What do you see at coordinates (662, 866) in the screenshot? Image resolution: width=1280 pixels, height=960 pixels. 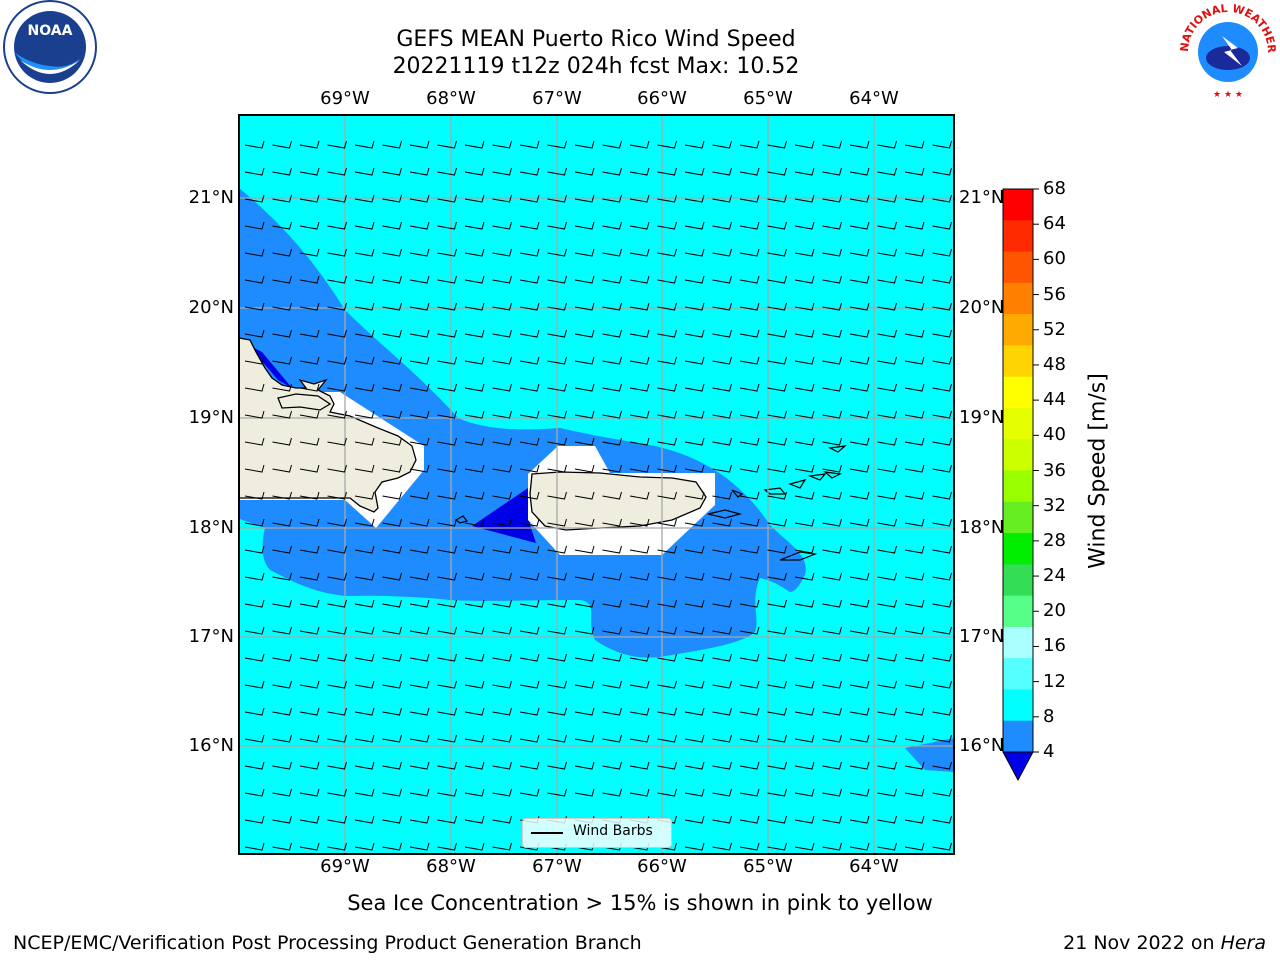 I see `lon-label-bottom: 66°W` at bounding box center [662, 866].